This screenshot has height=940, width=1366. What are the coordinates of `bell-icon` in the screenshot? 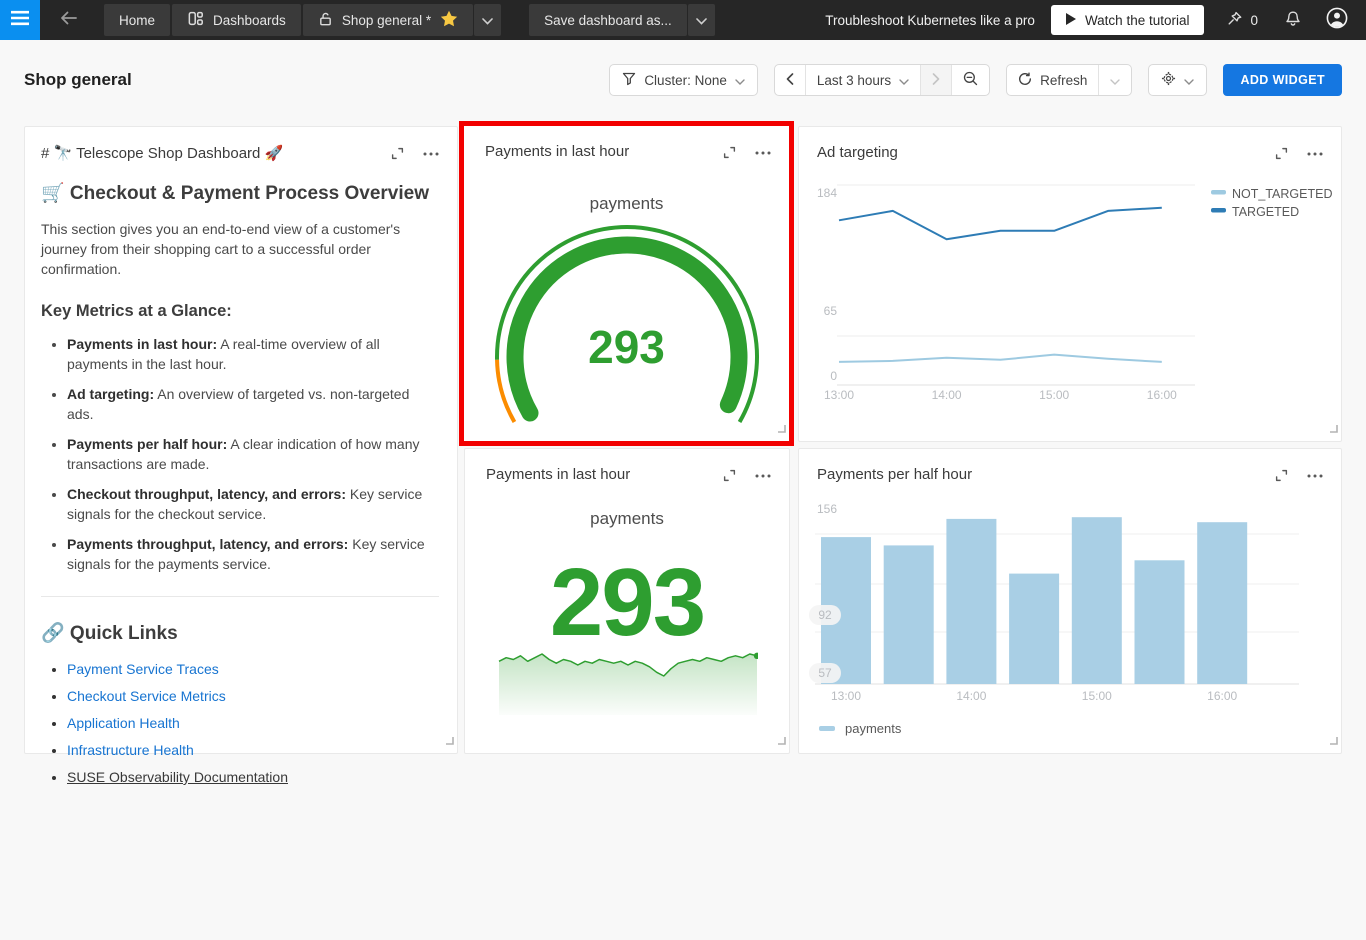 It's located at (1293, 20).